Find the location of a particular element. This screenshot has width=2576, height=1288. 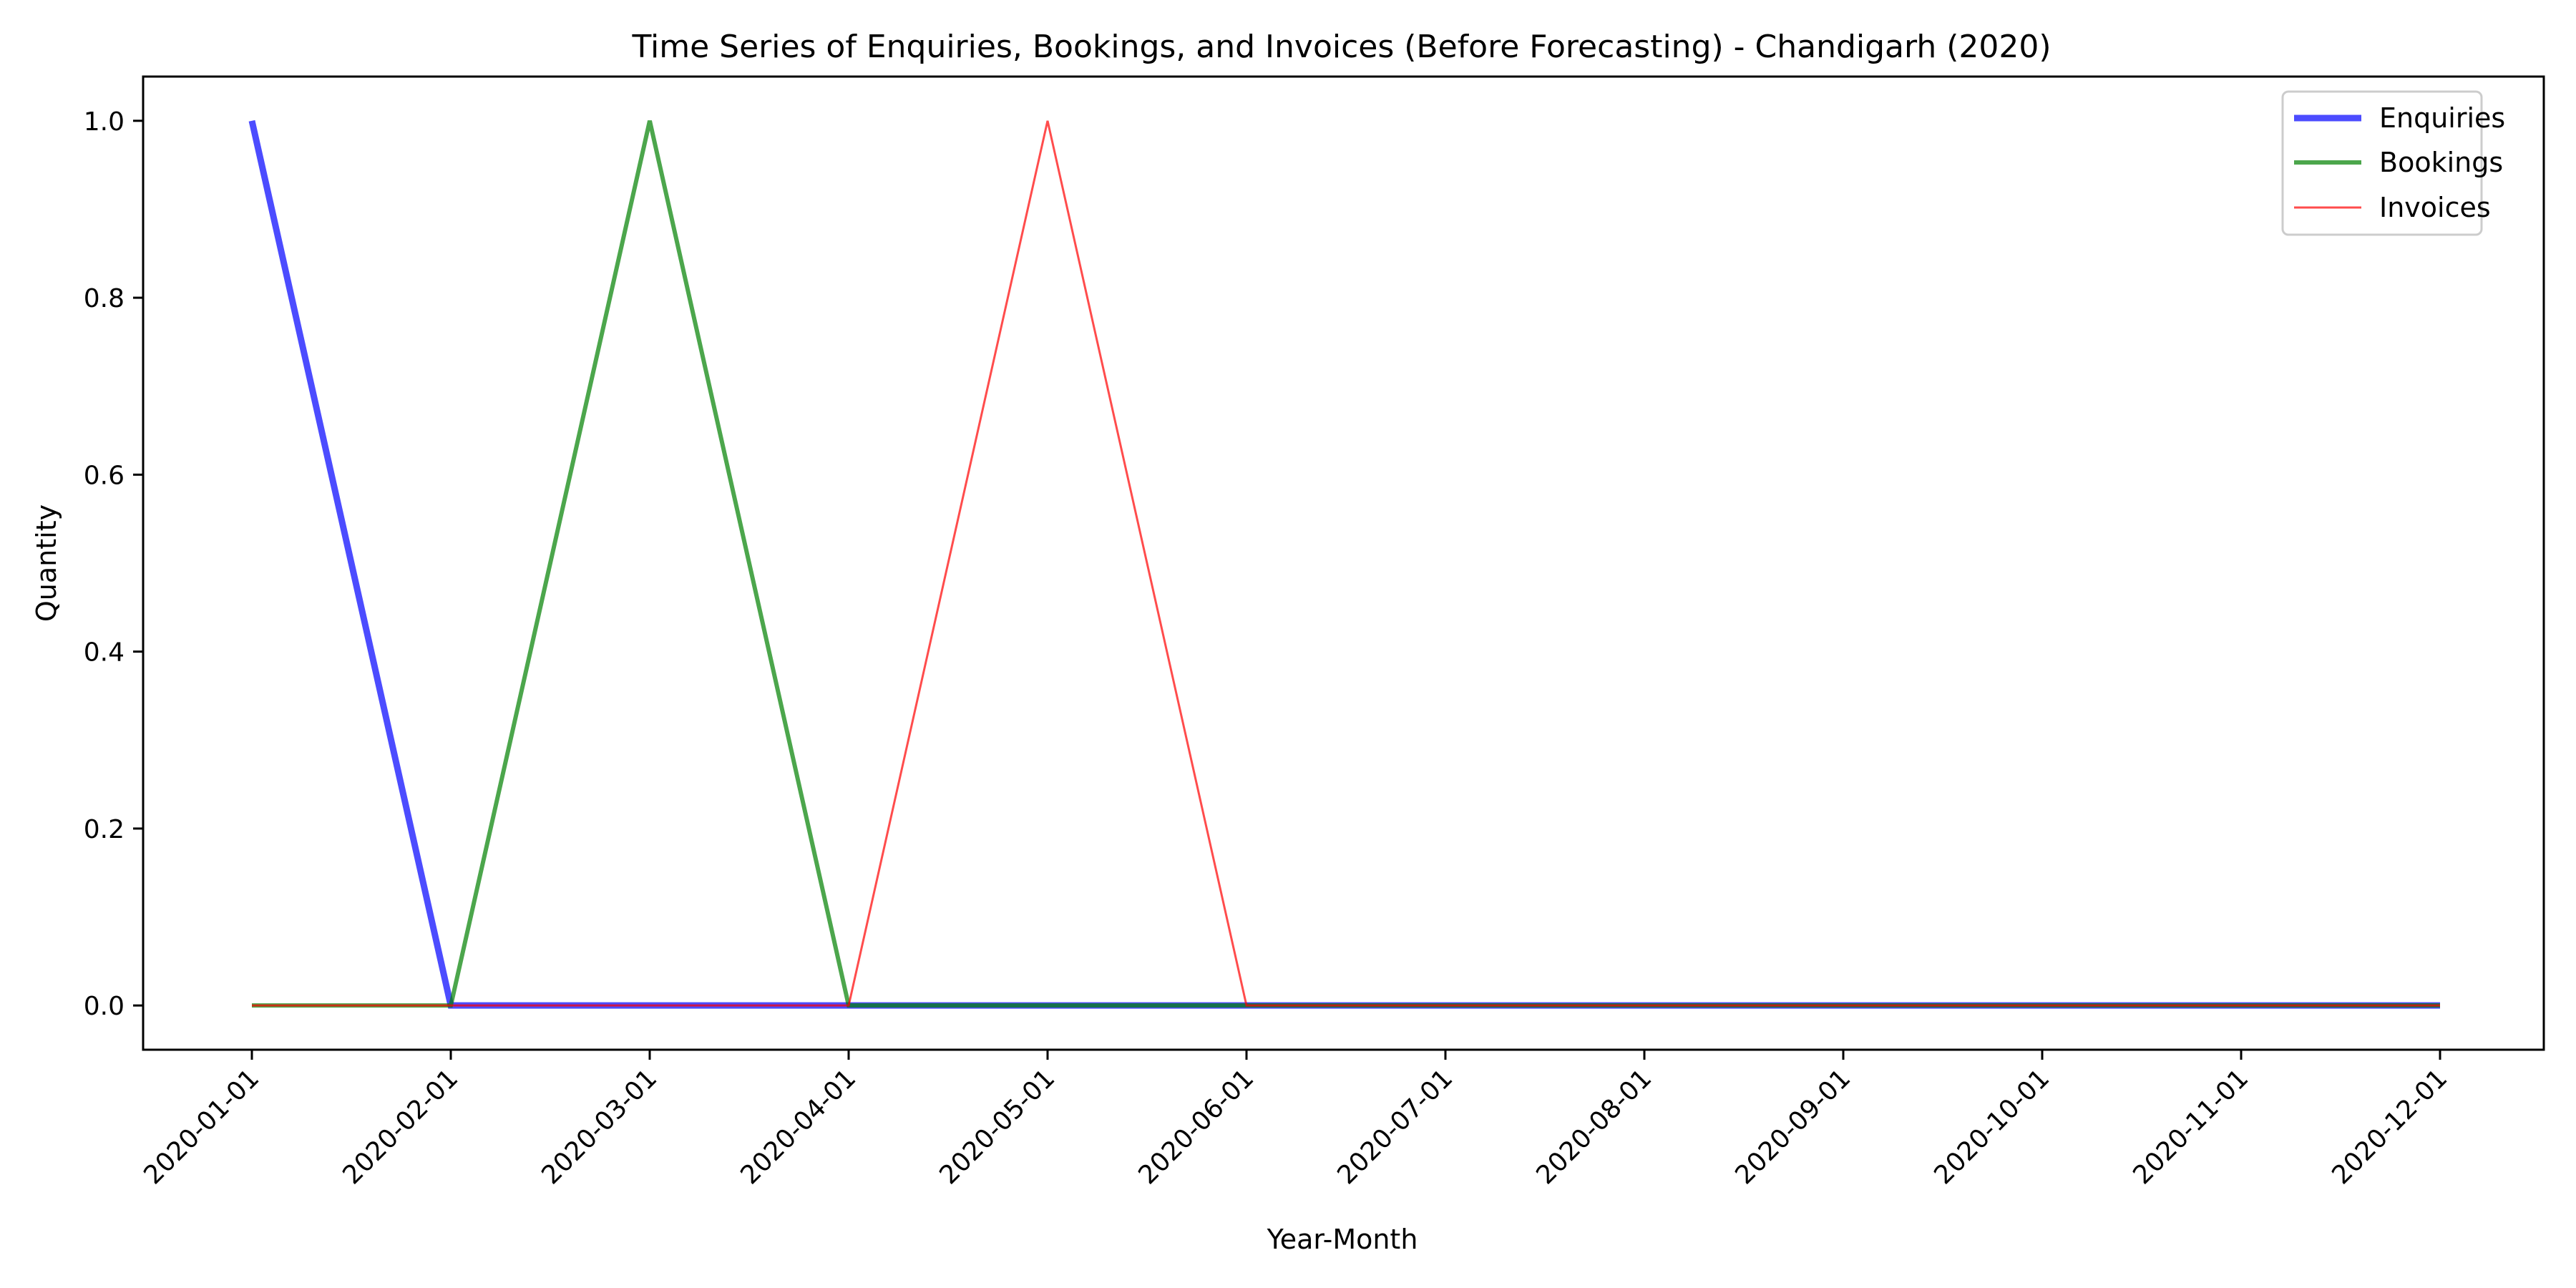

legend-label-invoices: Invoices is located at coordinates (2435, 208).